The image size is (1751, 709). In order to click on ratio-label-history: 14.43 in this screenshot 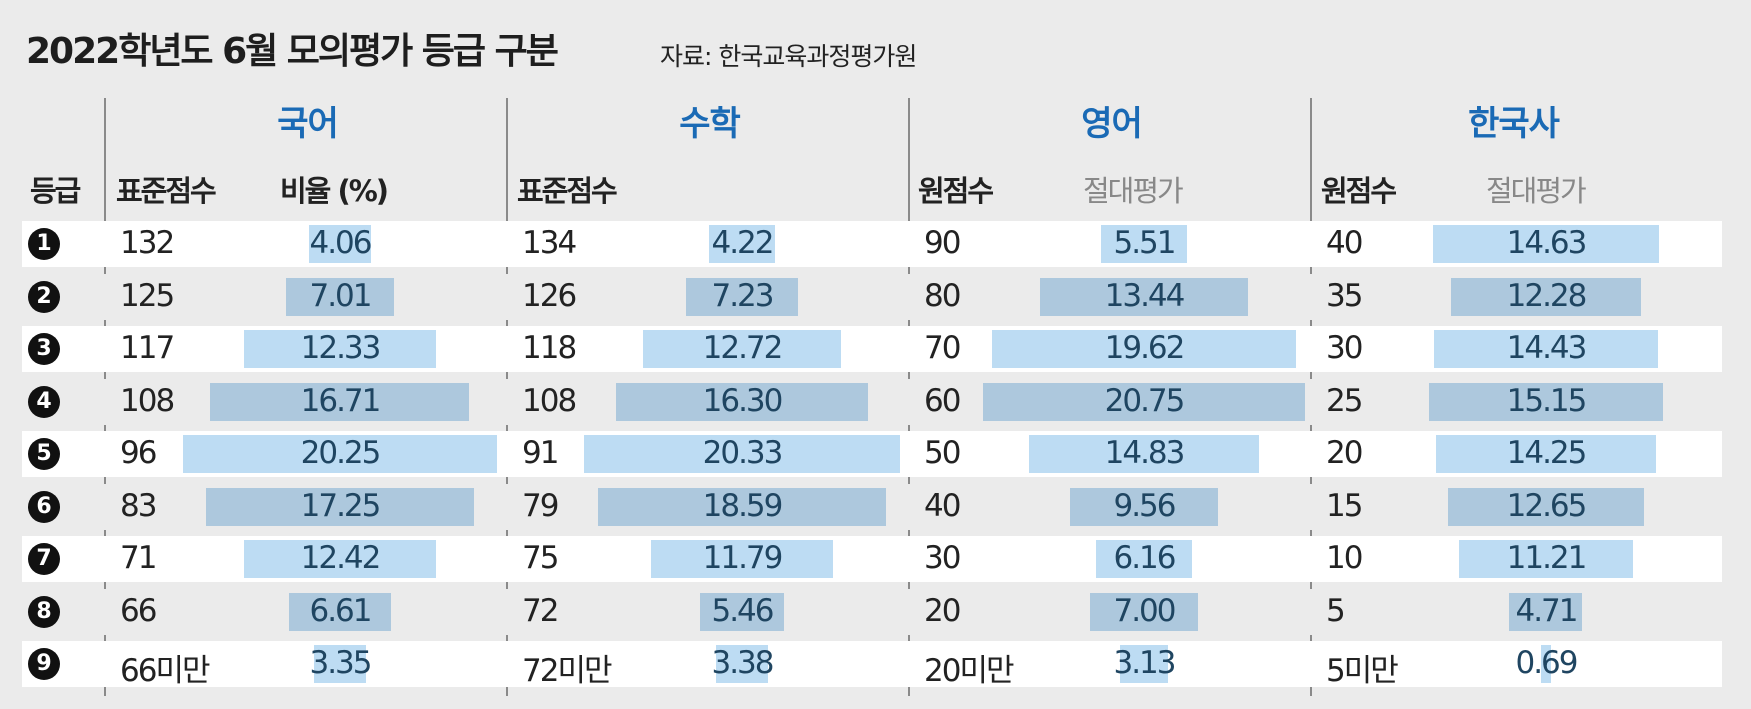, I will do `click(1547, 348)`.